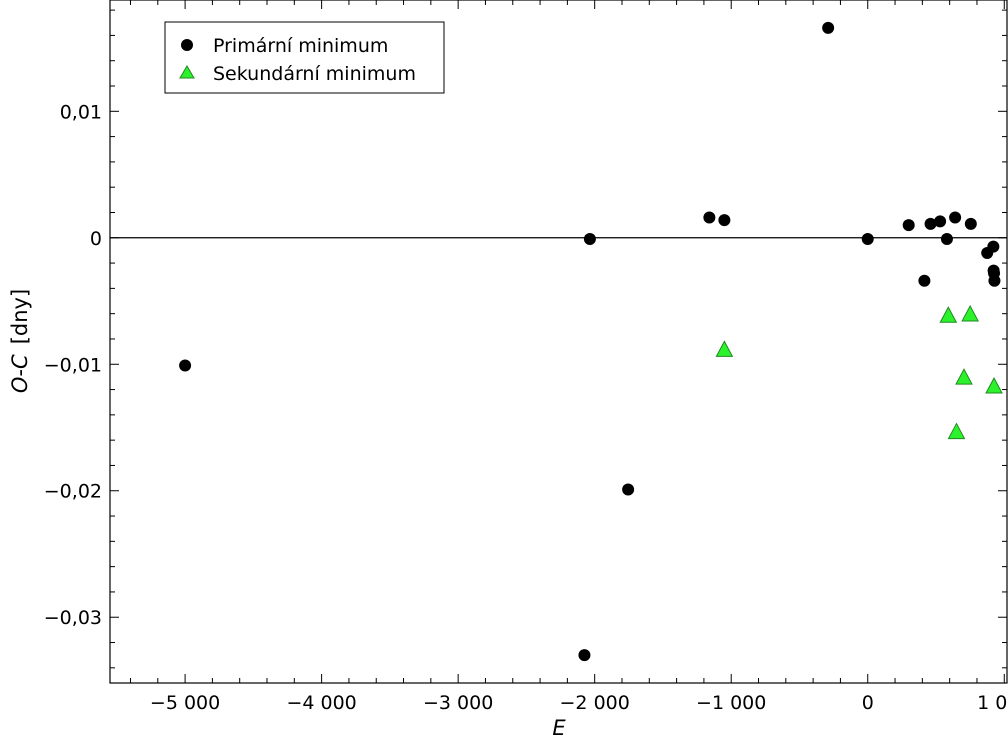  I want to click on legend: Primární minimum Sekundární minimum, so click(304, 57).